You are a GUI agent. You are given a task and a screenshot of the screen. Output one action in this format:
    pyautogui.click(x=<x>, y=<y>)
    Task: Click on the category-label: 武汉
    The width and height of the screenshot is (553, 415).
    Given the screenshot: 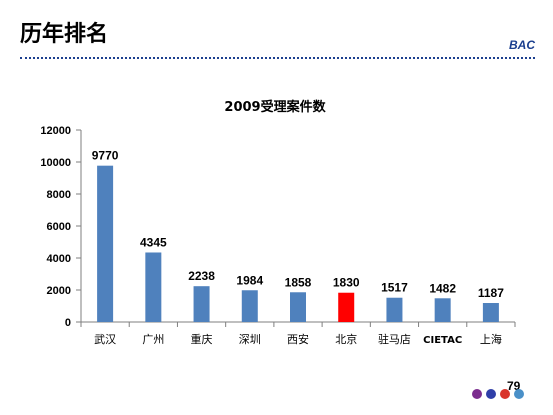 What is the action you would take?
    pyautogui.click(x=105, y=339)
    